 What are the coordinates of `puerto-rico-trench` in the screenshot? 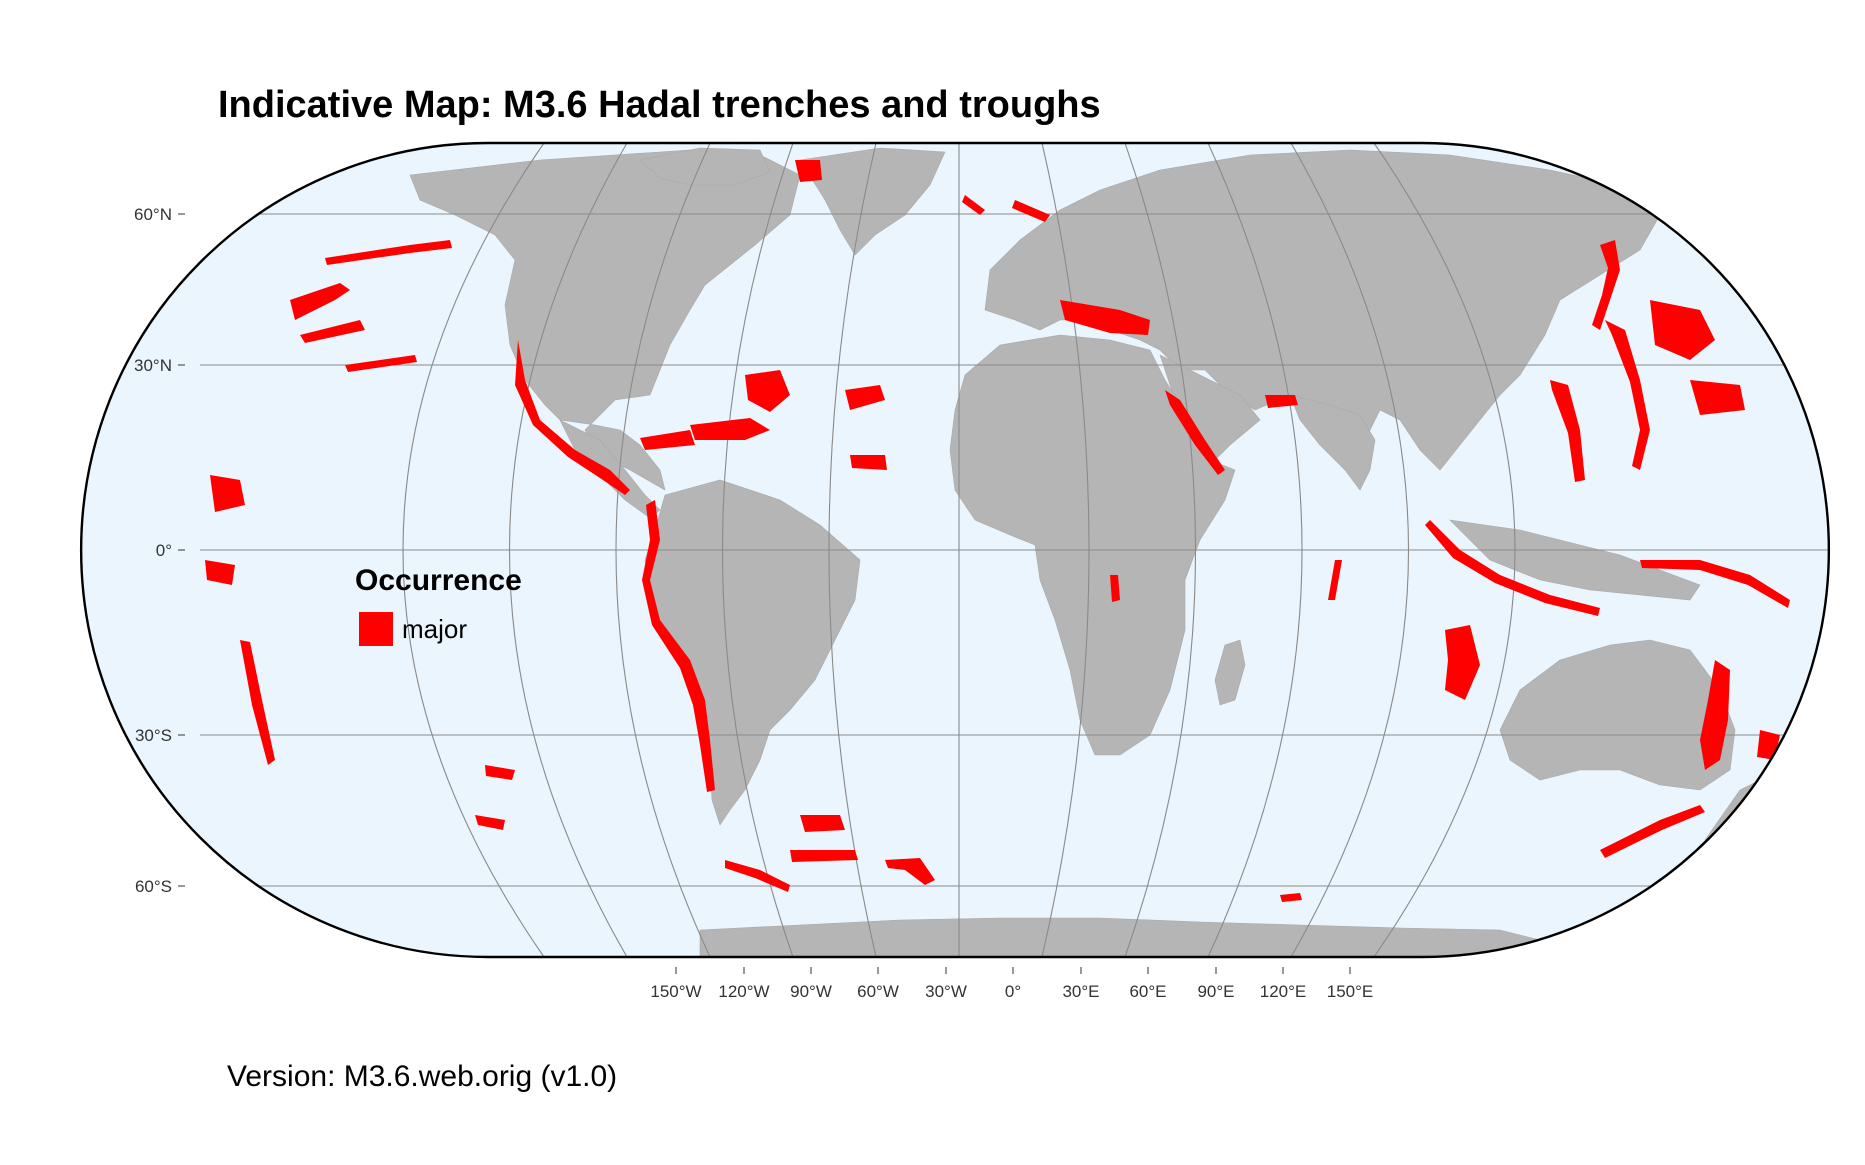 It's located at (730, 429).